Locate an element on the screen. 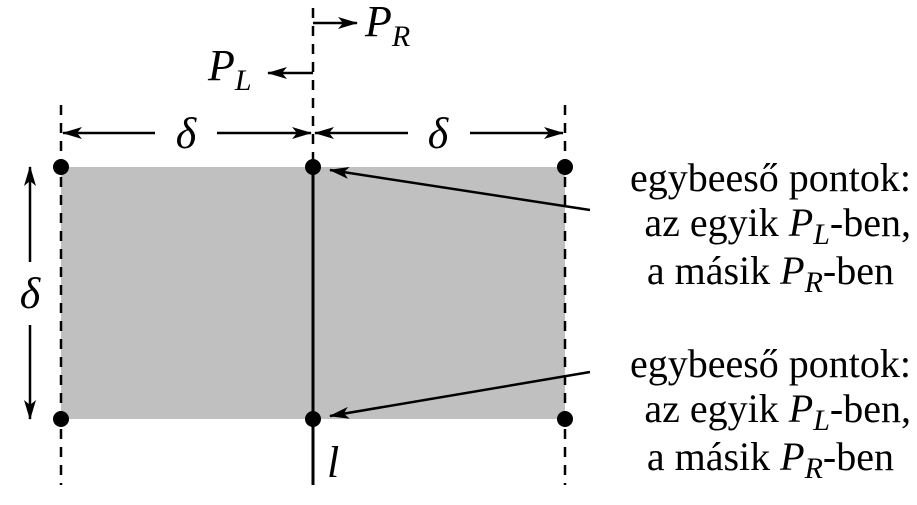  annotation-bottom-line2: az egyik PL-ben, is located at coordinates (777, 411).